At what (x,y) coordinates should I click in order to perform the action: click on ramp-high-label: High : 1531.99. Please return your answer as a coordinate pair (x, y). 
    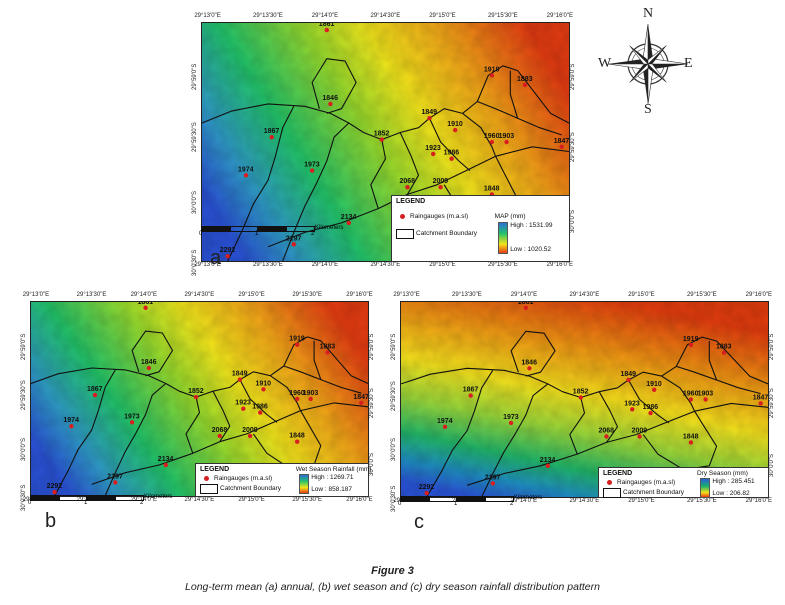
    Looking at the image, I should click on (531, 225).